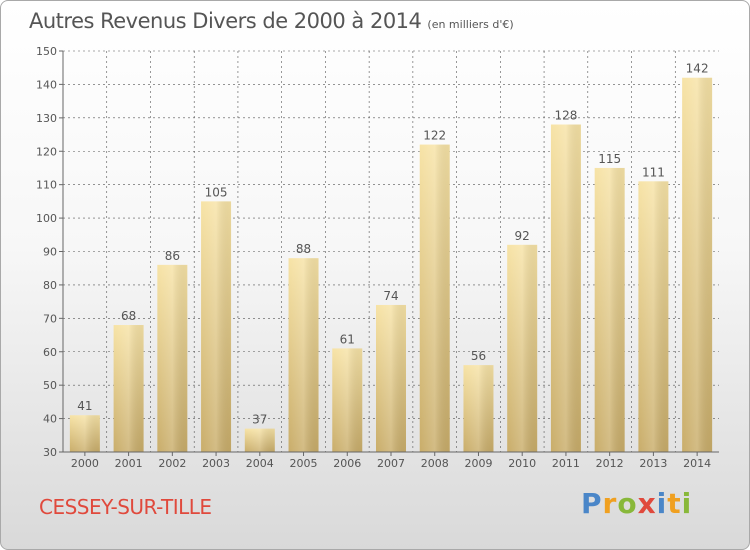 This screenshot has width=750, height=550. Describe the element at coordinates (50, 318) in the screenshot. I see `y-tick-label: 70` at that location.